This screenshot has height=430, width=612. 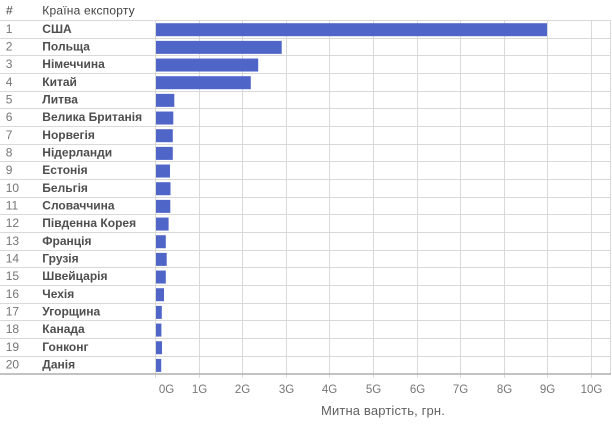 I want to click on svg-text: 14, so click(x=13, y=258).